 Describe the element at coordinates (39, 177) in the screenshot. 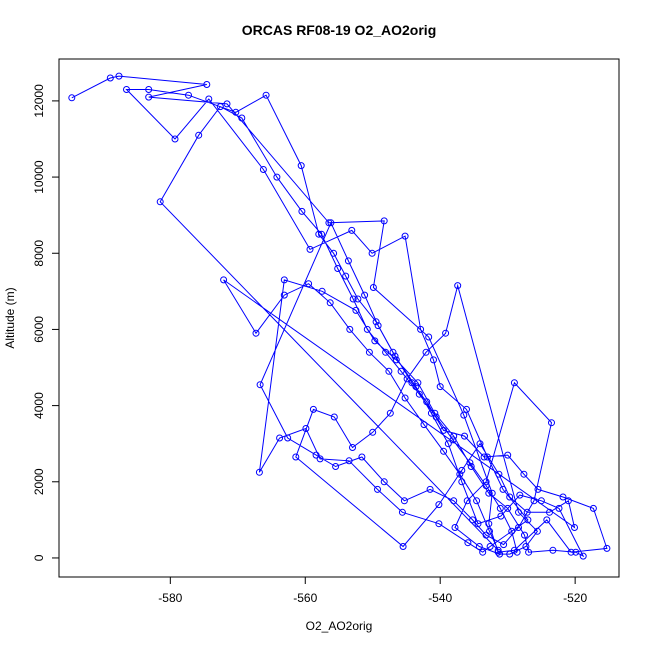

I see `y-tick-label: 10000` at that location.